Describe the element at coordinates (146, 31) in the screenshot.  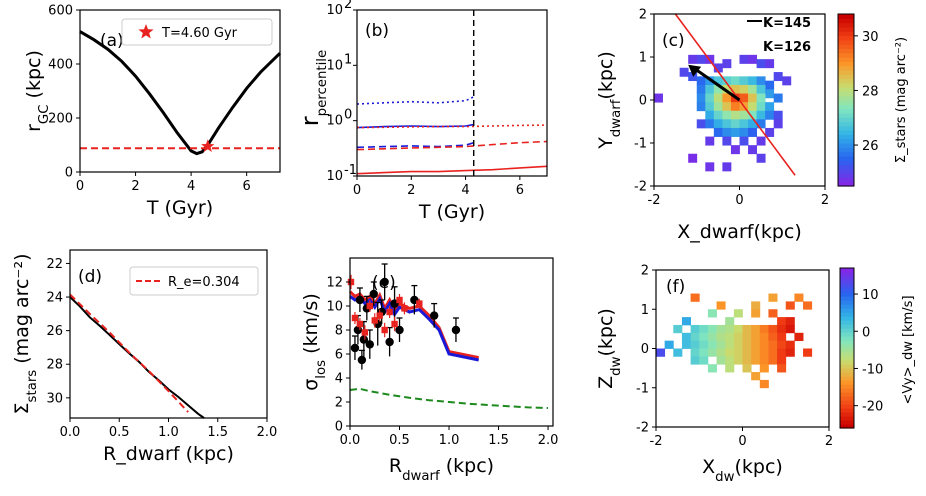
I see `legend-star-icon` at that location.